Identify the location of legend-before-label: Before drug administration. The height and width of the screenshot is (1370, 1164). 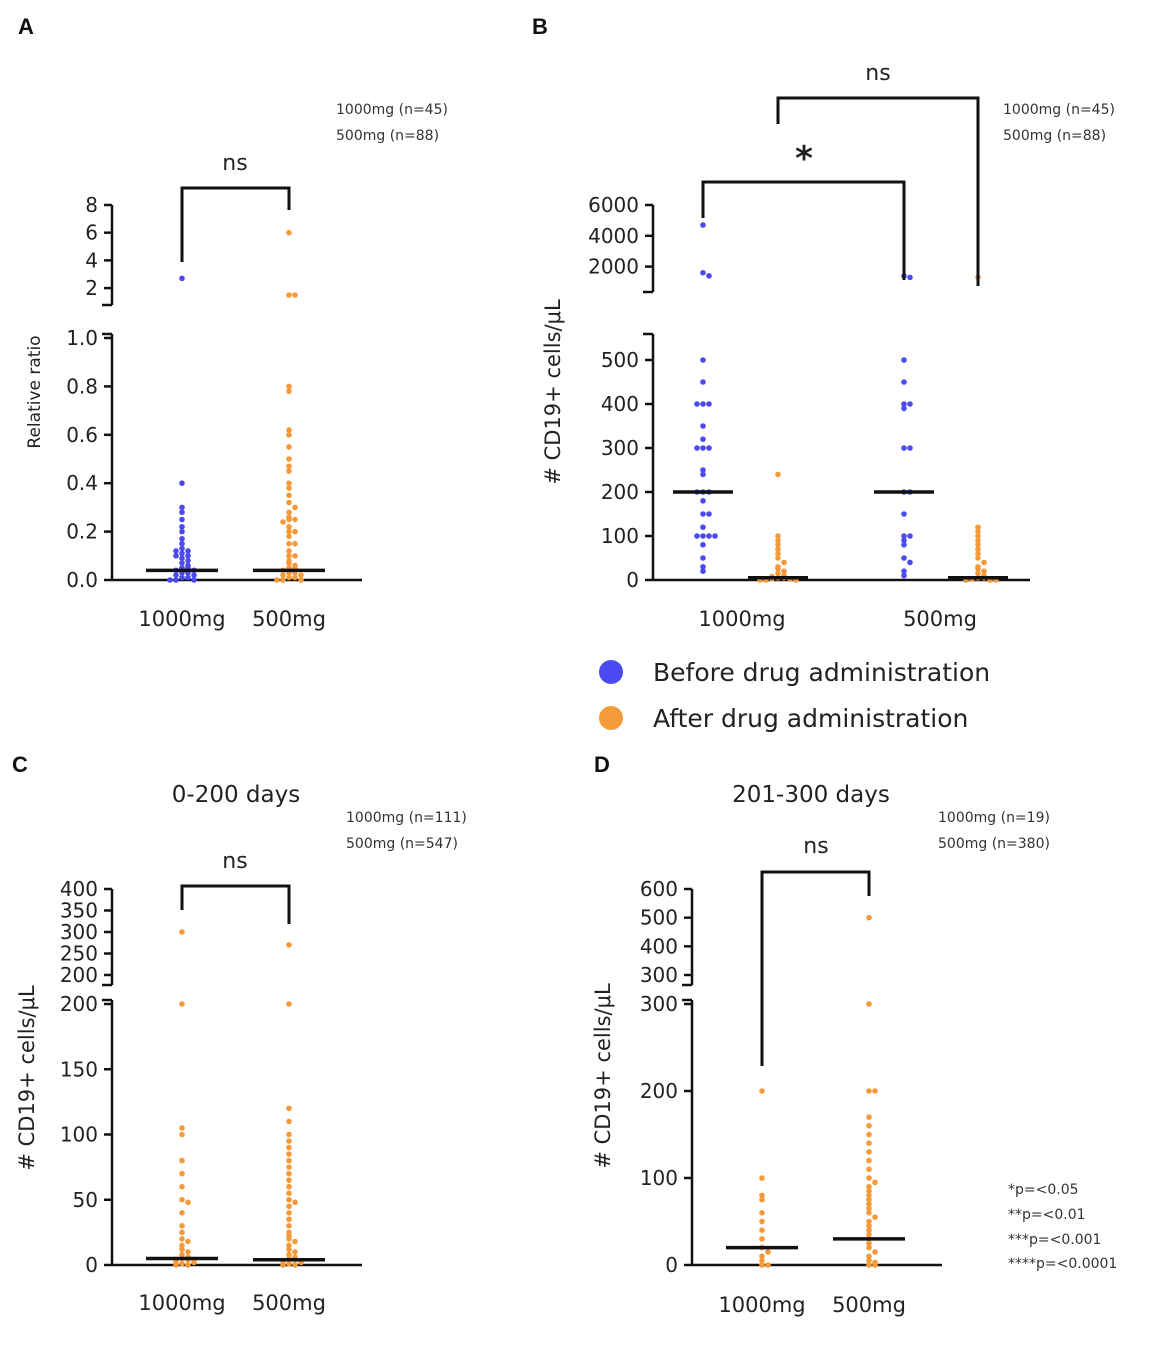
(821, 672).